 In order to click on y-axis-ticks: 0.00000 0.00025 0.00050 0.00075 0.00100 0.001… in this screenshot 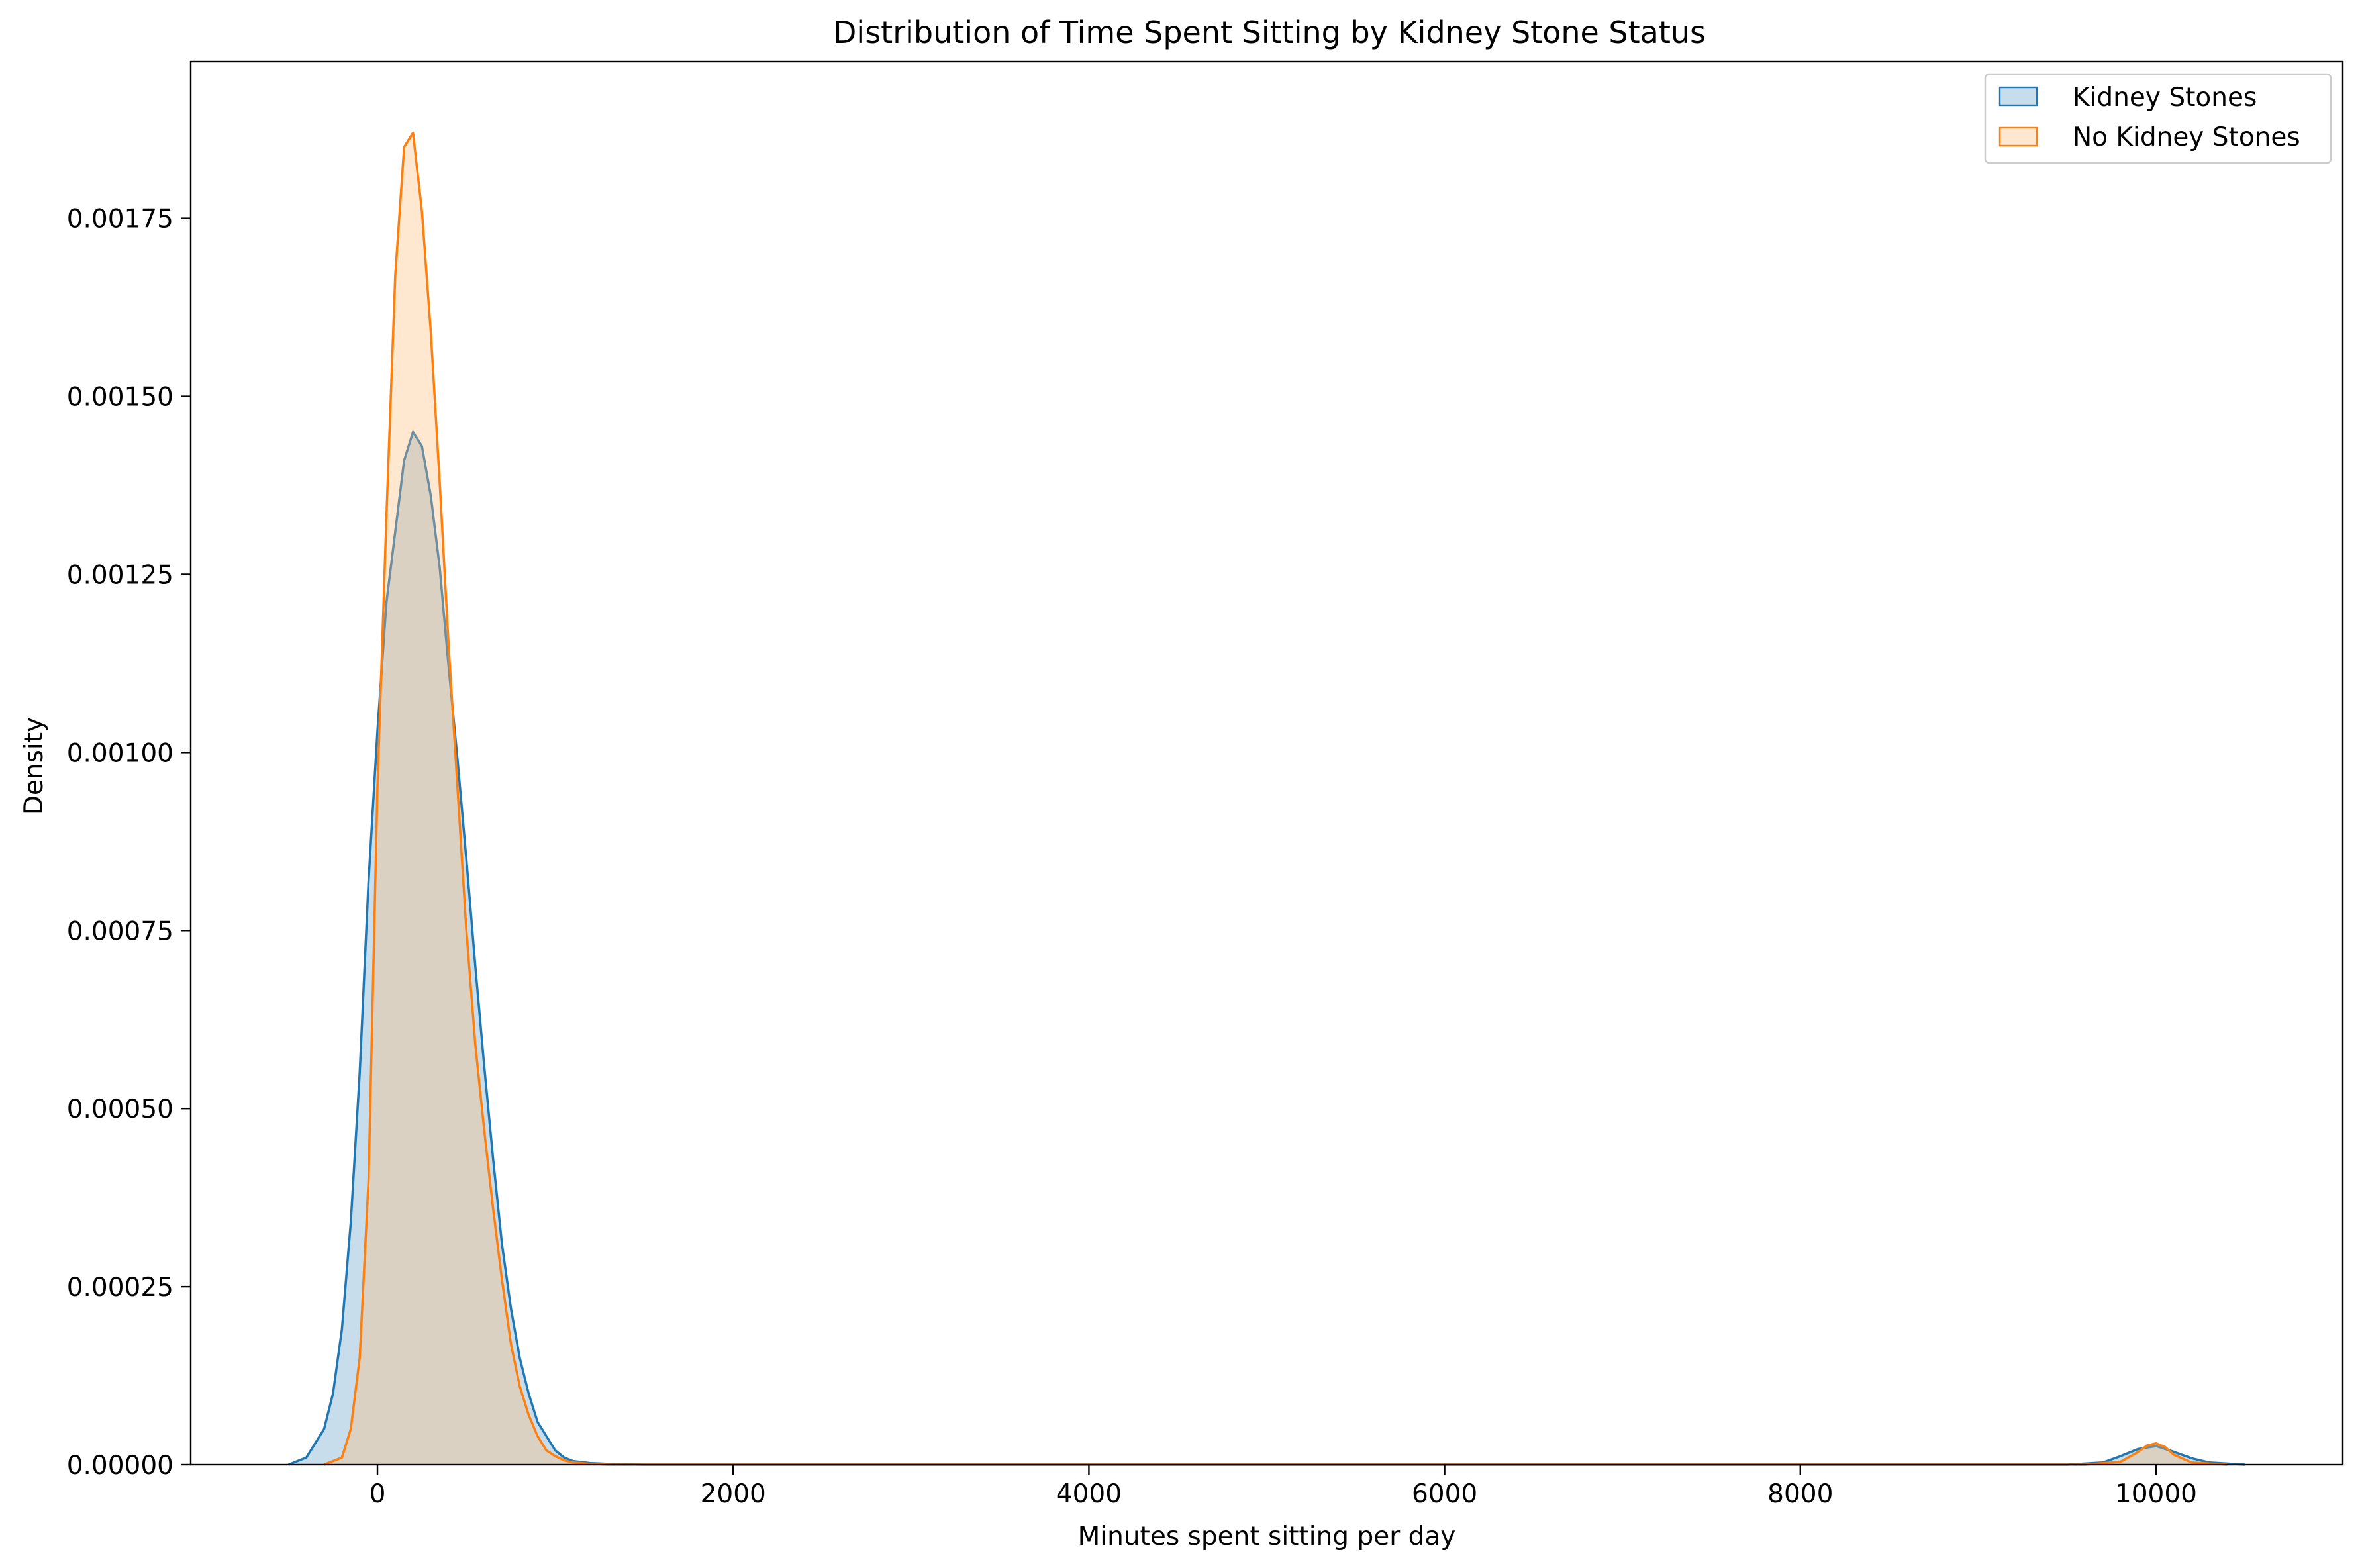, I will do `click(129, 843)`.